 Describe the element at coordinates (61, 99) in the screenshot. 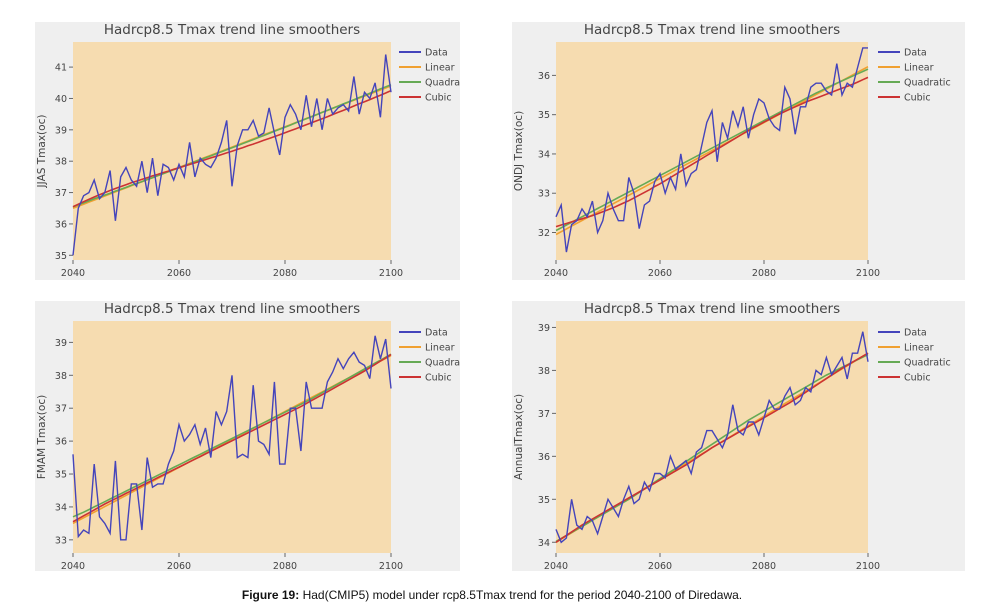

I see `y-tick-label: 40` at that location.